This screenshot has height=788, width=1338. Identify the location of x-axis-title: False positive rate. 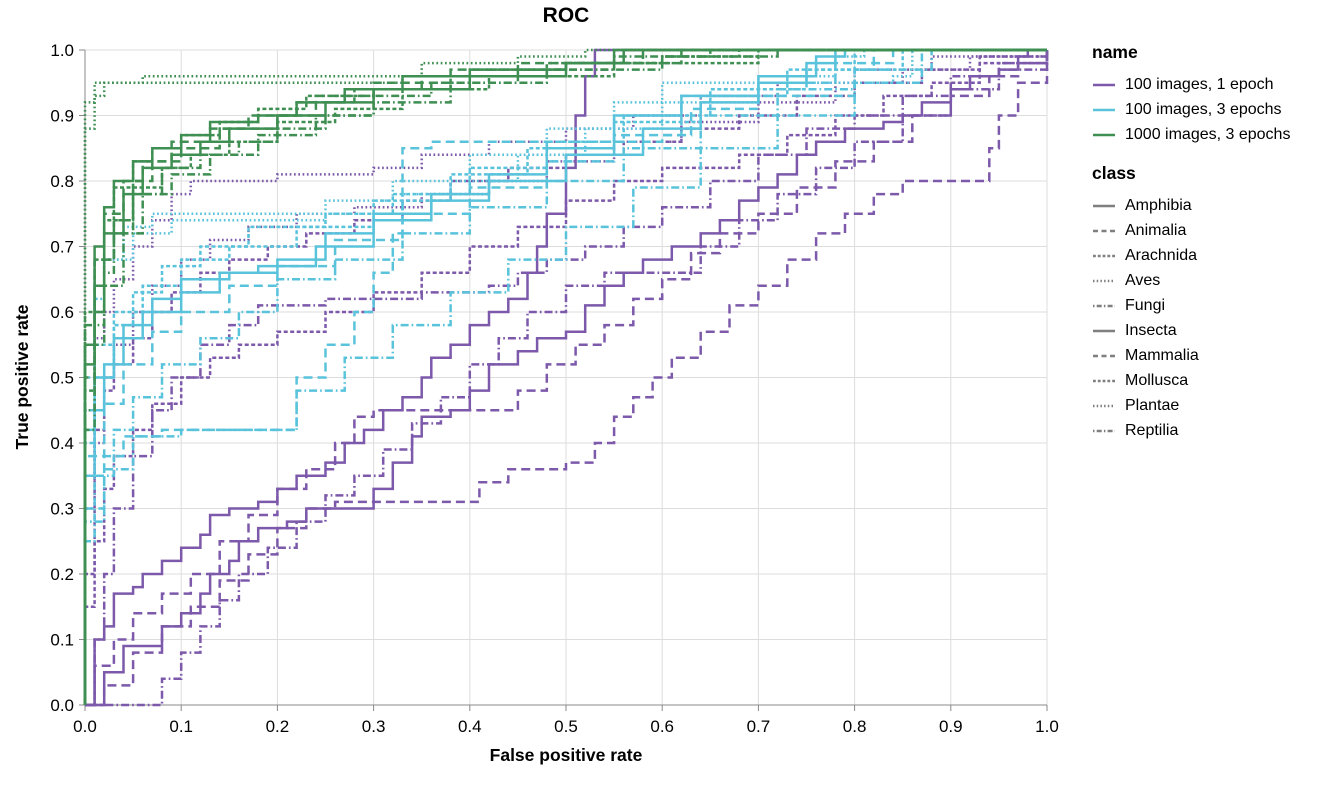
(566, 755).